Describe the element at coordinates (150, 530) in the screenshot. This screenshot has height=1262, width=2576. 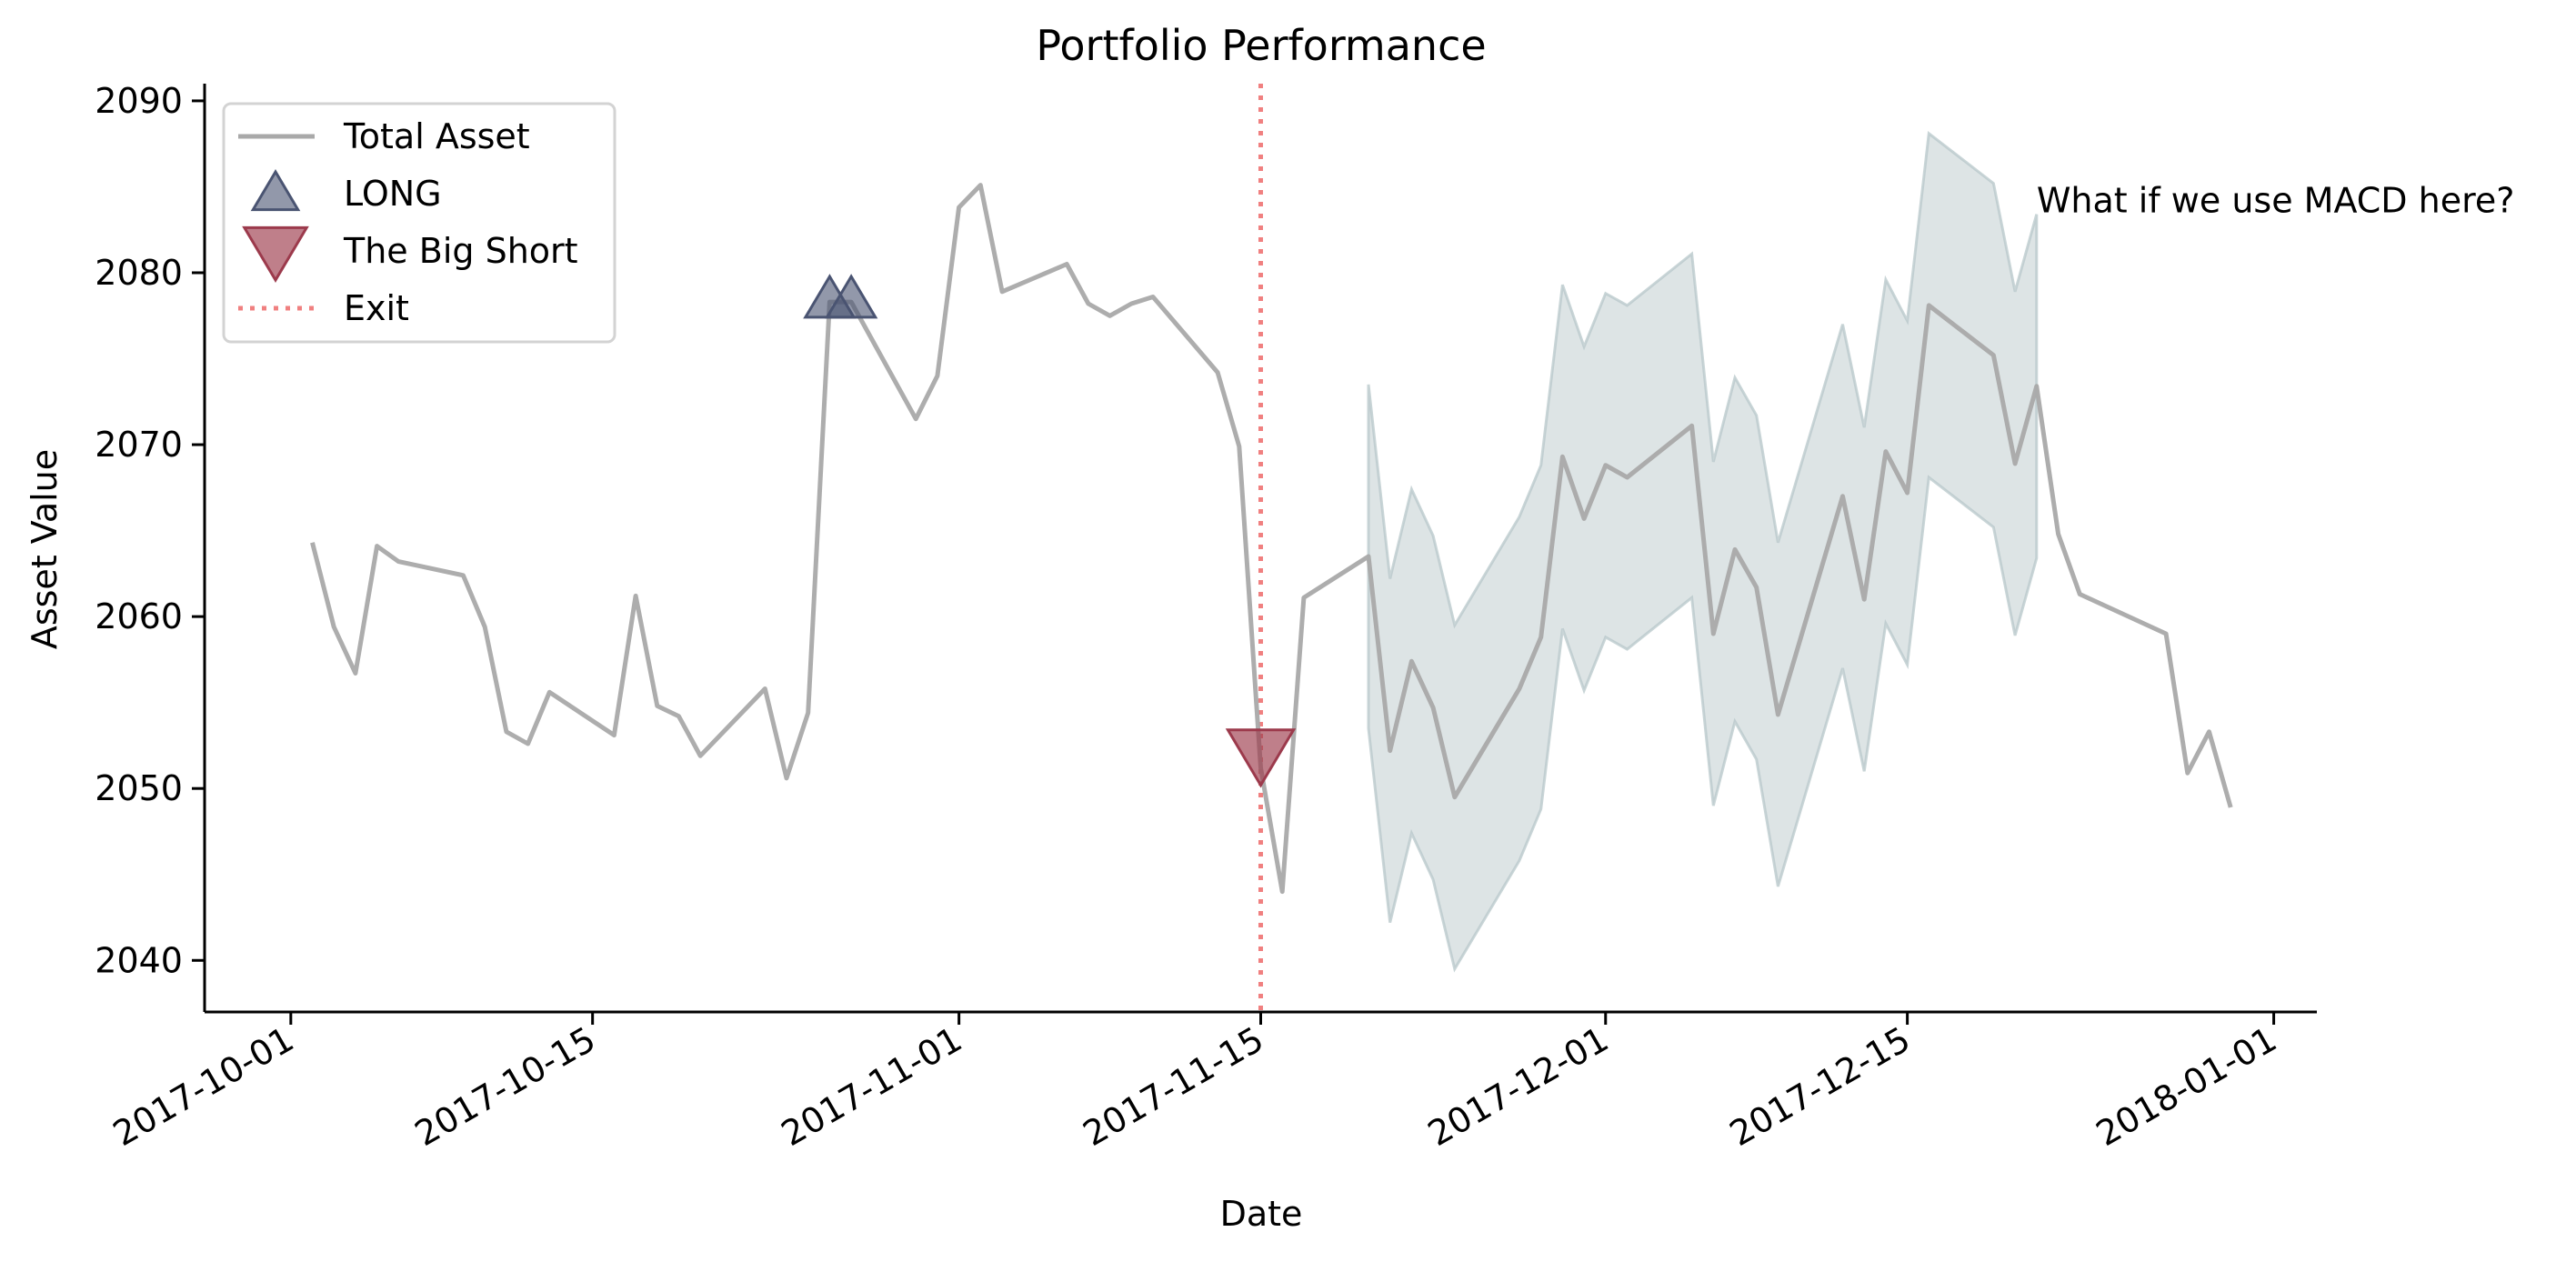
I see `y-tick-layer: 2040 2050 2060 2070 2080 2090` at that location.